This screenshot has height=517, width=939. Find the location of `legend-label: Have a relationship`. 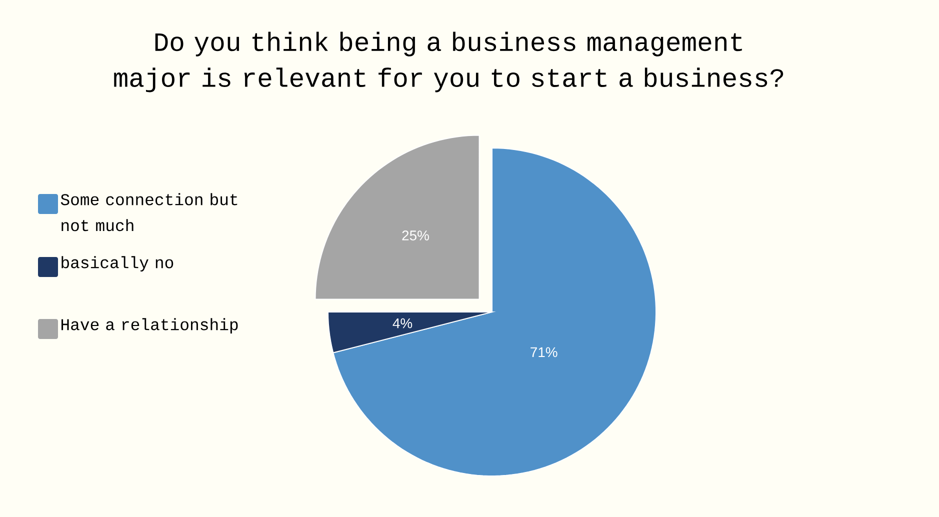

legend-label: Have a relationship is located at coordinates (150, 326).